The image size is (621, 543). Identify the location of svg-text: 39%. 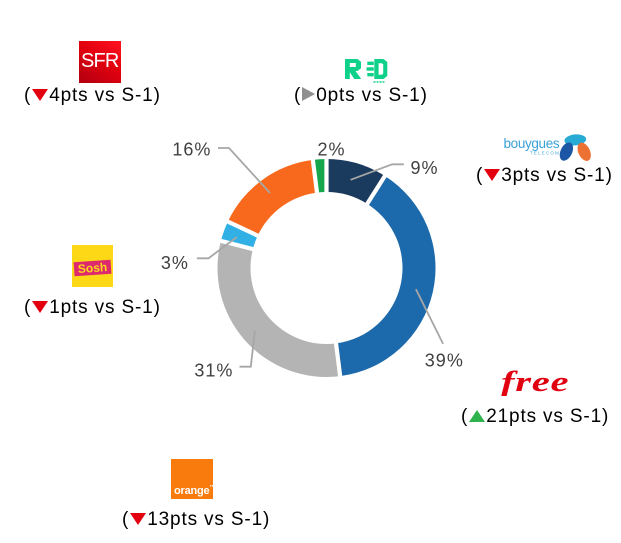
(444, 360).